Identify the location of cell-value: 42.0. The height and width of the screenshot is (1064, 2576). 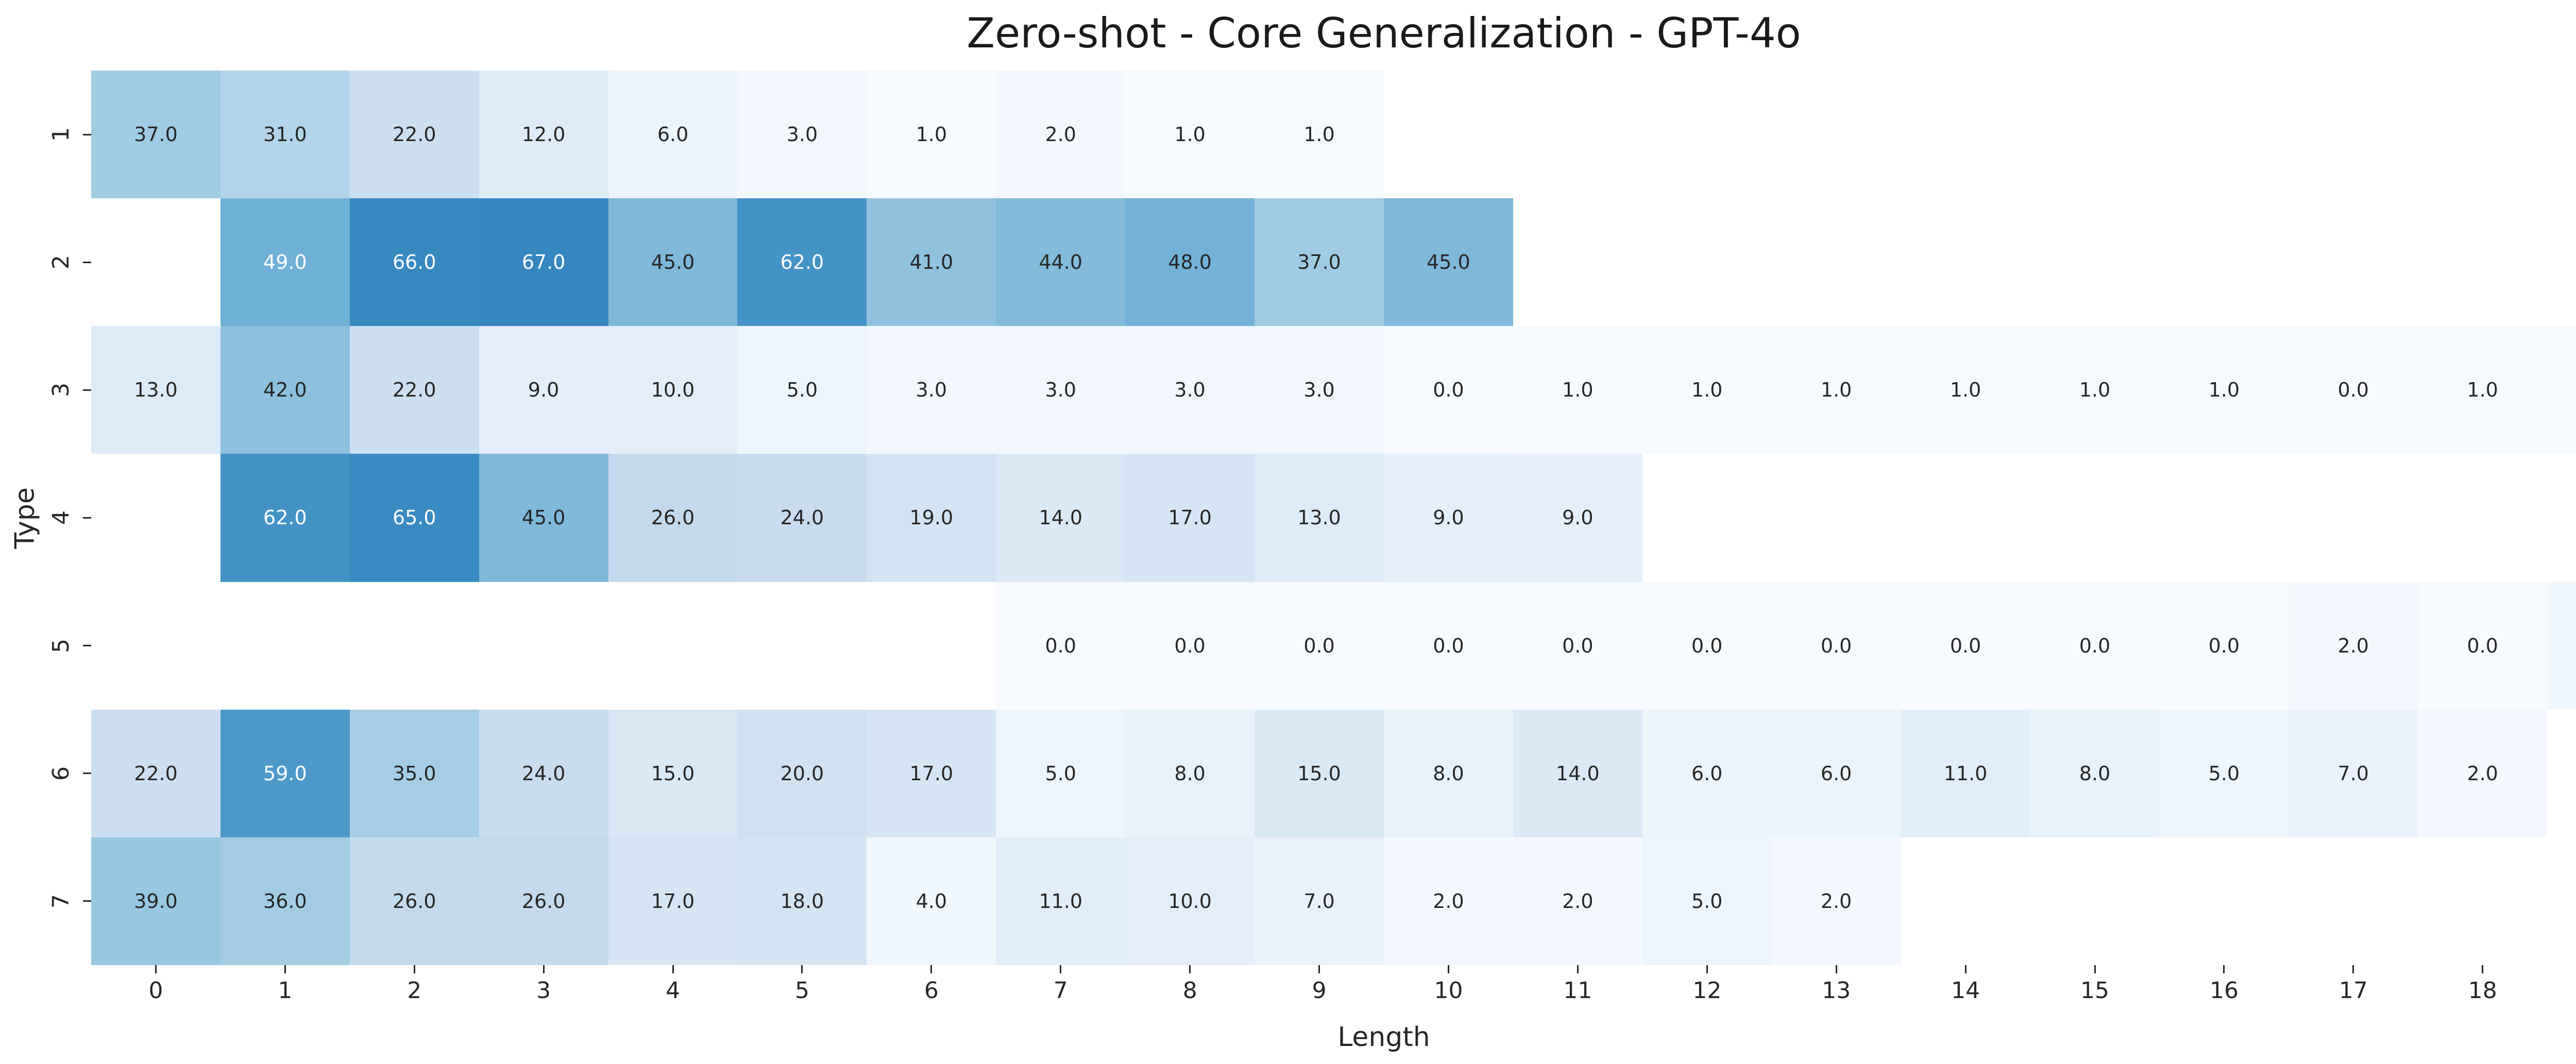
(285, 390).